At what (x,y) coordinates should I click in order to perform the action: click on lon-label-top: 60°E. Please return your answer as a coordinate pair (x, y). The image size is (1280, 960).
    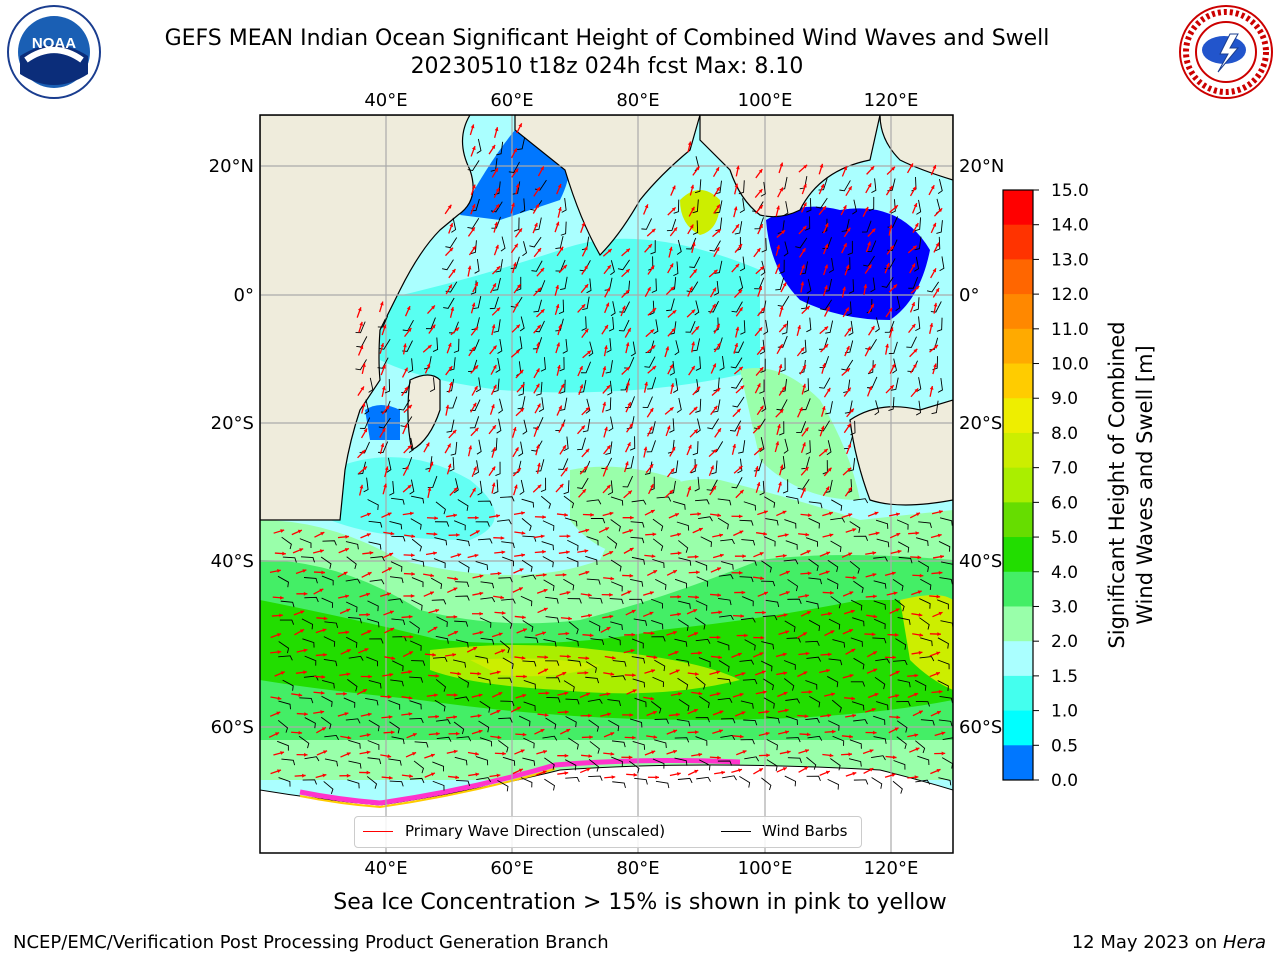
    Looking at the image, I should click on (511, 100).